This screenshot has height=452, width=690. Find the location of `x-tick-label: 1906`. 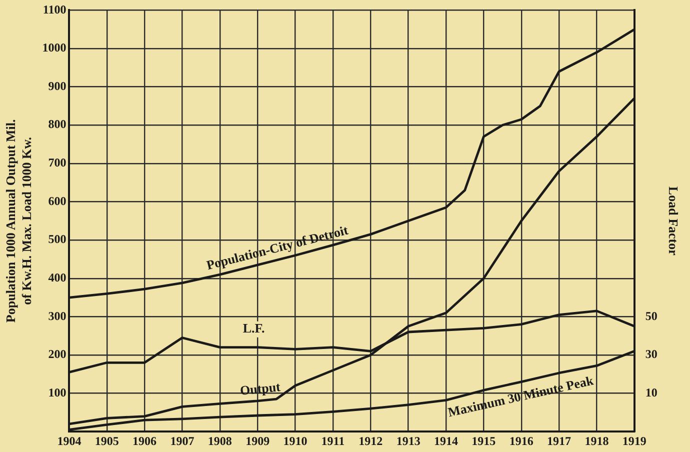

x-tick-label: 1906 is located at coordinates (144, 441).